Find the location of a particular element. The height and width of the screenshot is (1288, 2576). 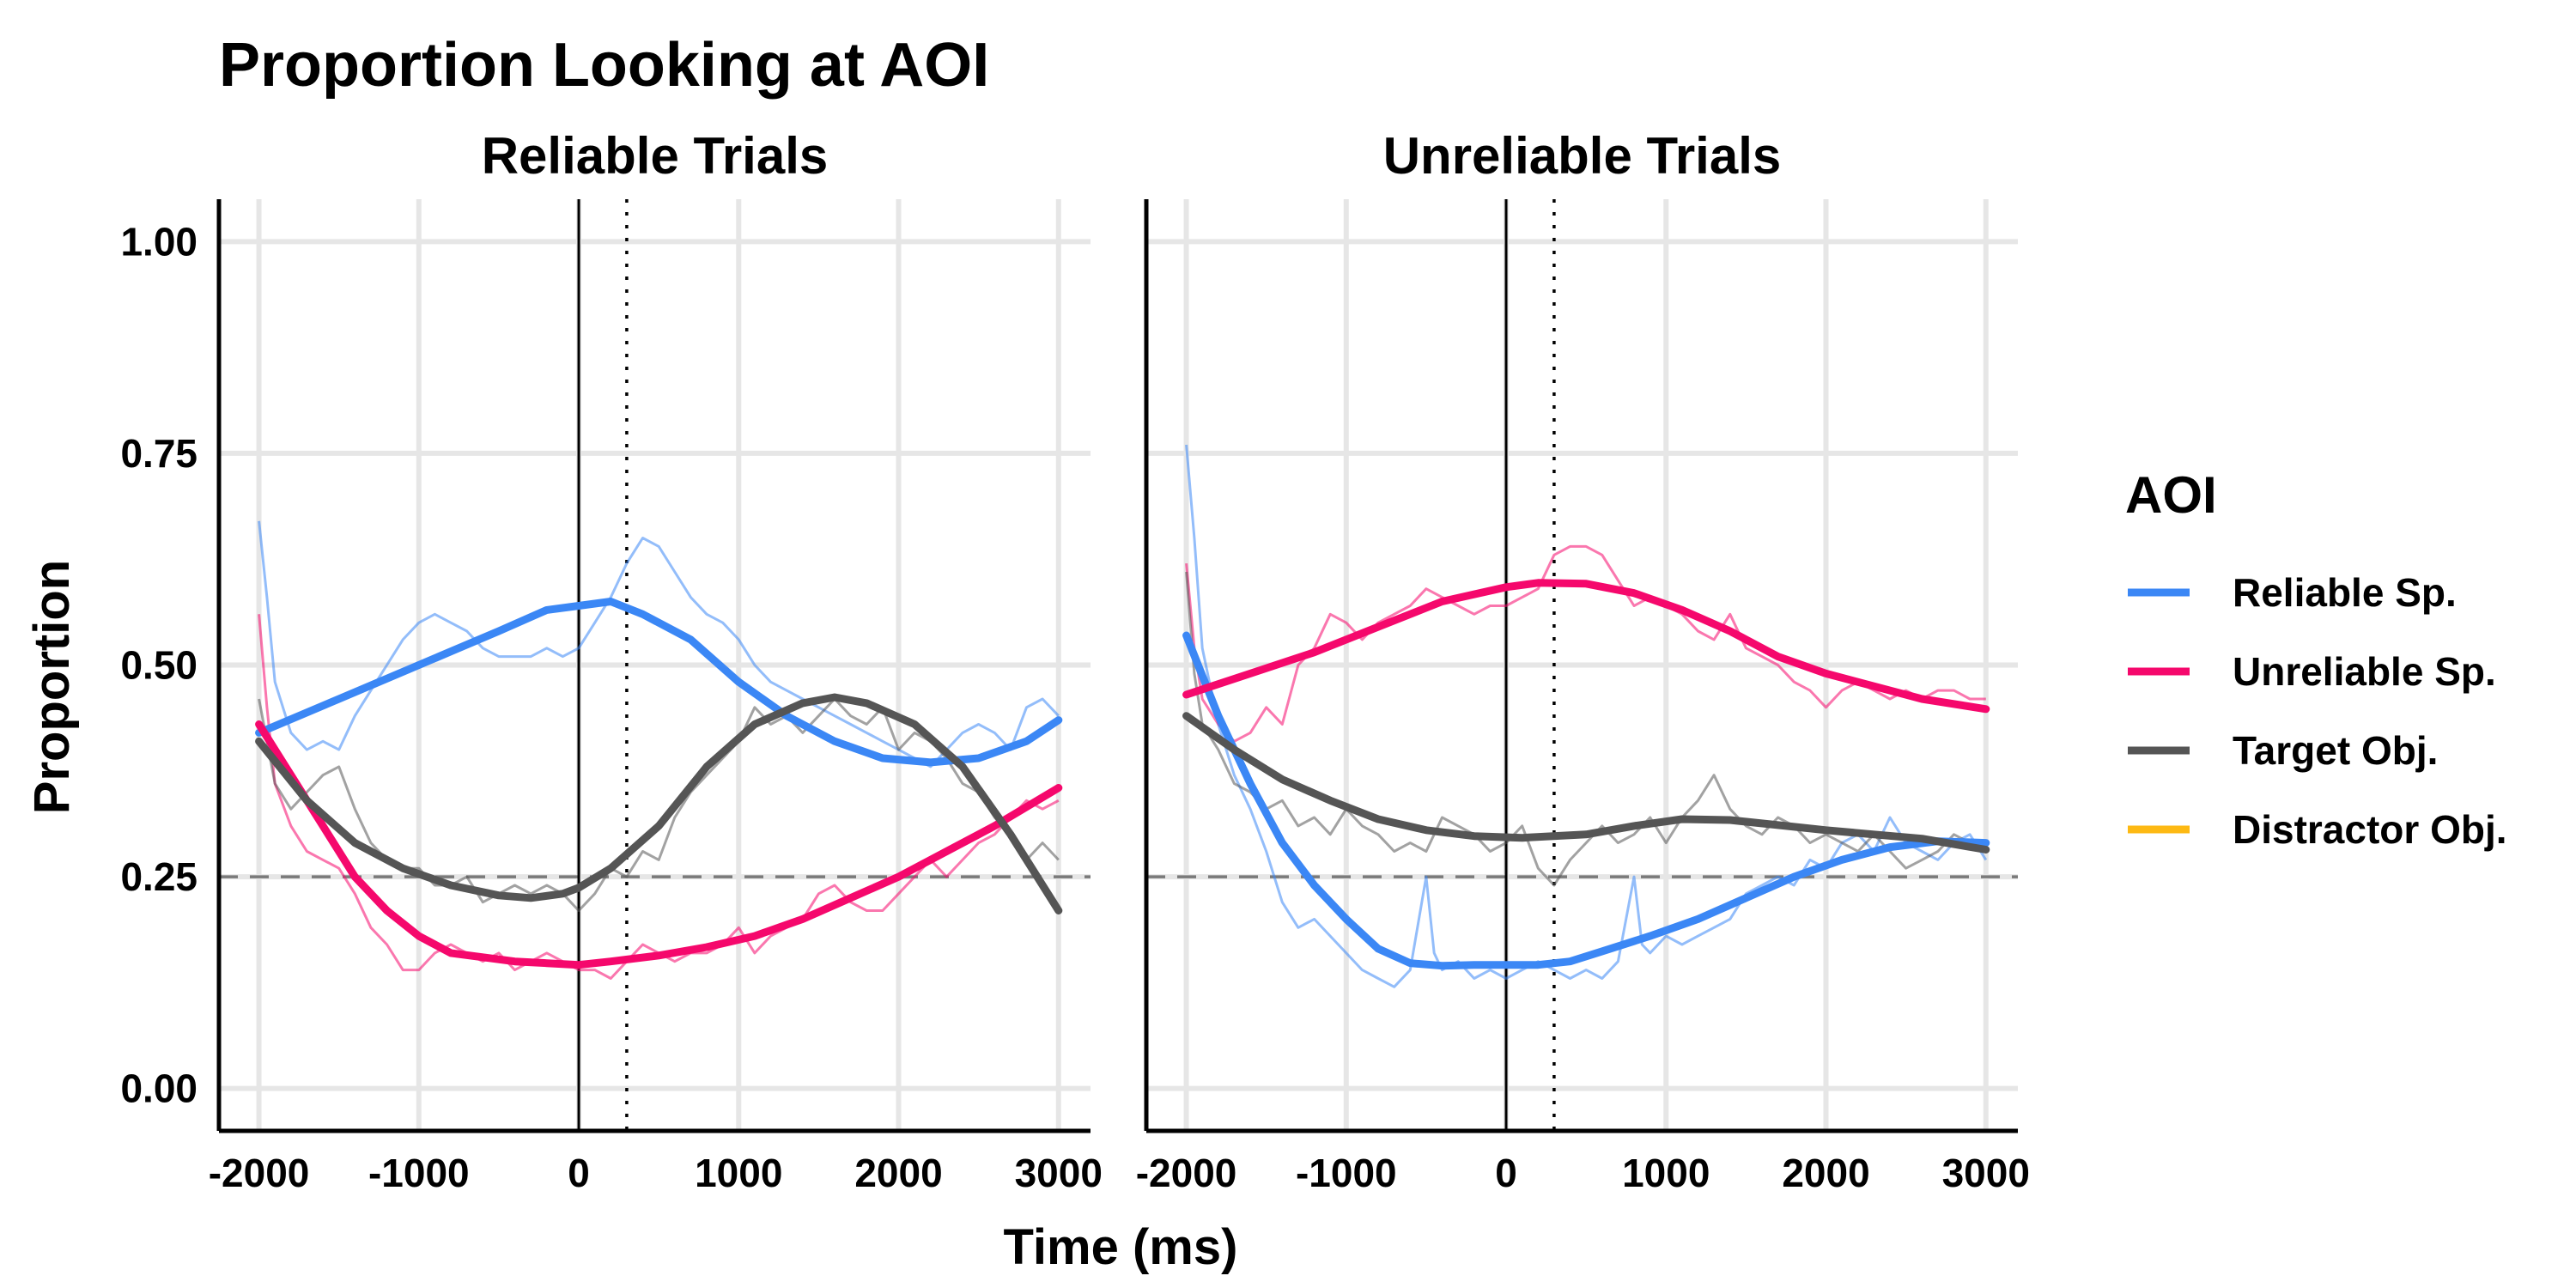

legend-title: AOI is located at coordinates (2171, 495).